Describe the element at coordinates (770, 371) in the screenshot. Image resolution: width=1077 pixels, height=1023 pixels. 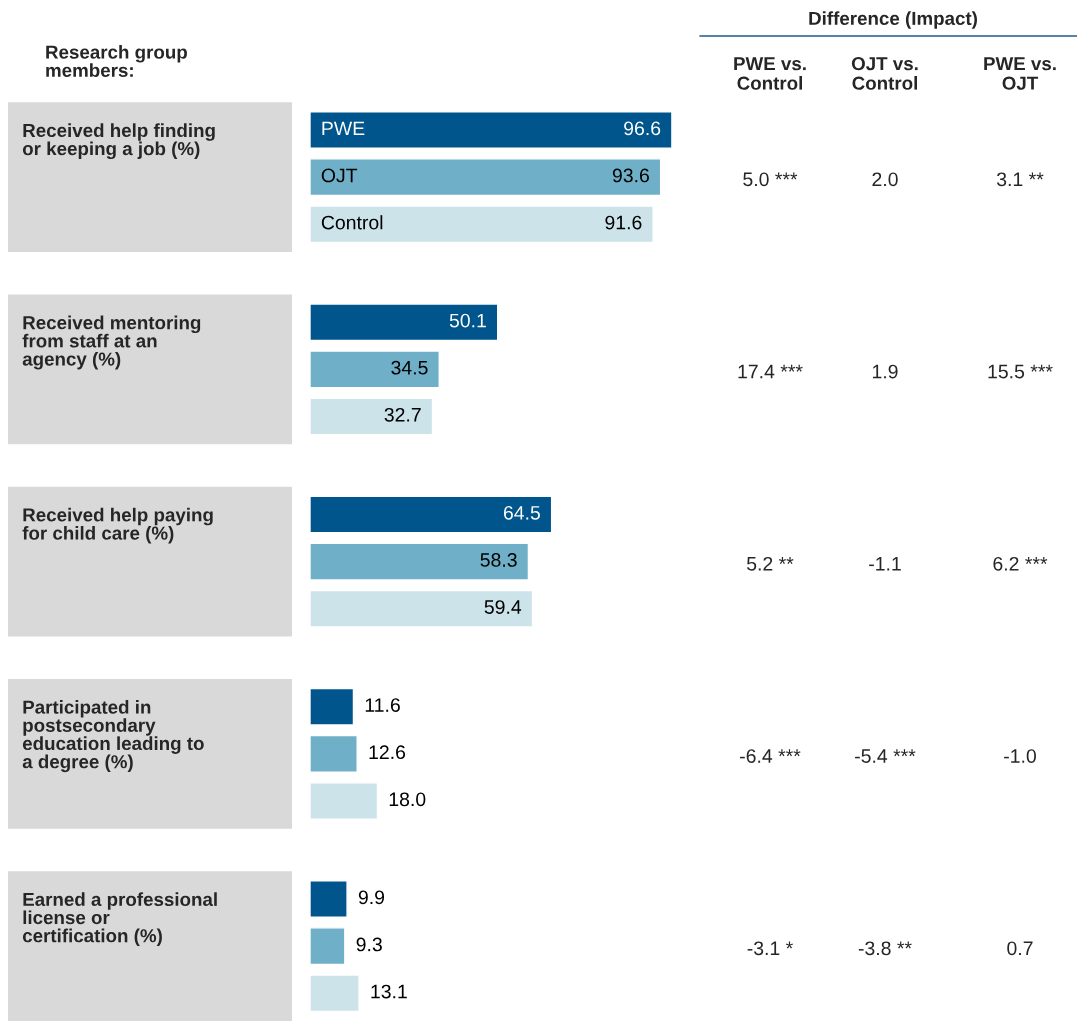
I see `text: 17.4 ***` at that location.